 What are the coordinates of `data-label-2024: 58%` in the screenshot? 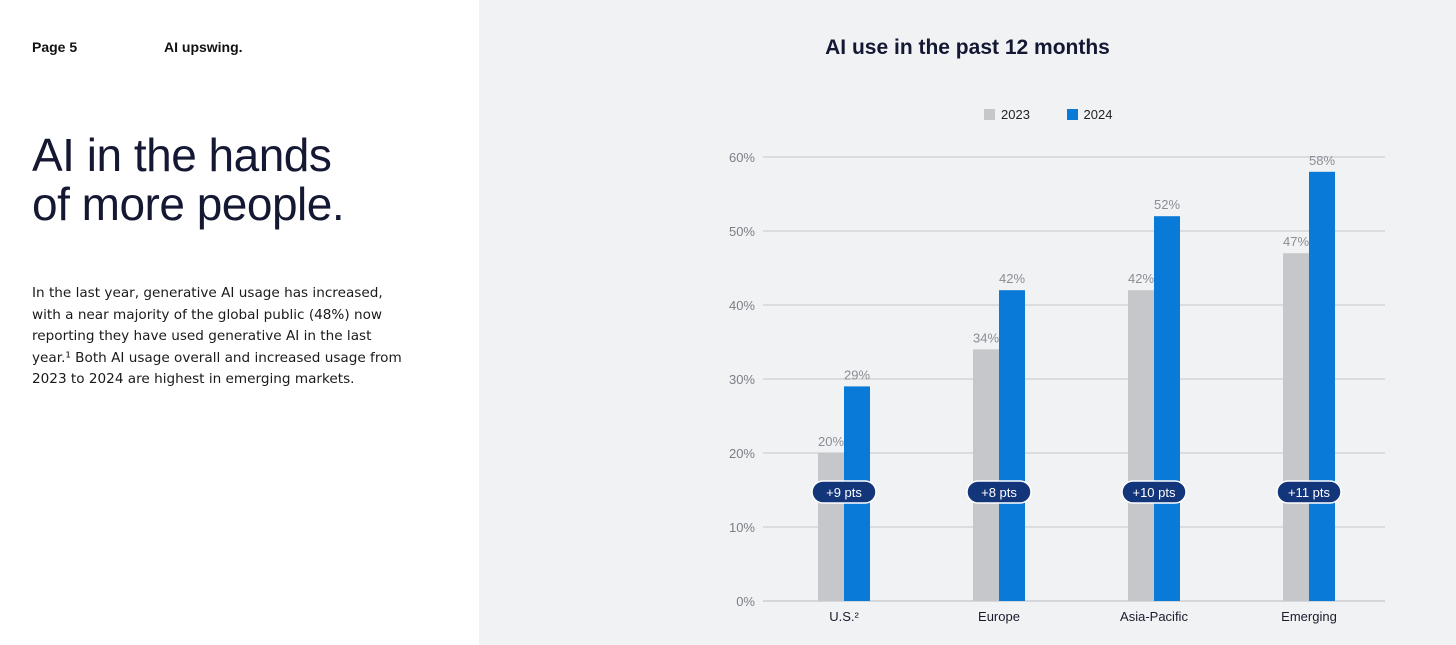 It's located at (1322, 160).